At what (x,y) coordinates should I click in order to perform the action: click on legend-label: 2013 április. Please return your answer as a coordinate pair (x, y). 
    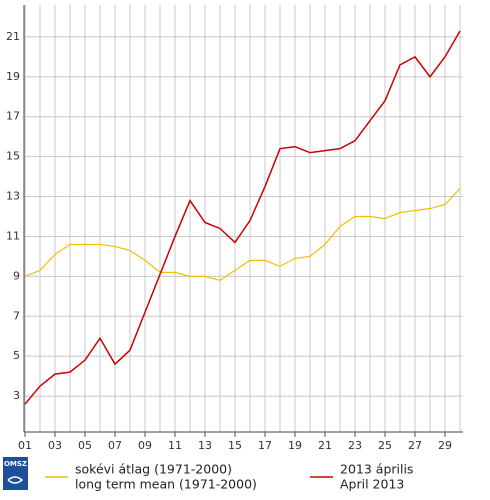
    Looking at the image, I should click on (376, 469).